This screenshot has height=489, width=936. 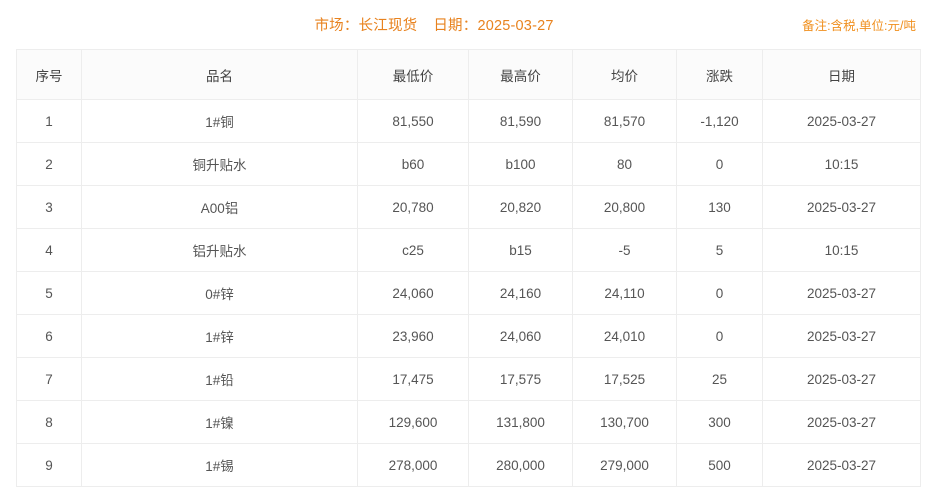 What do you see at coordinates (520, 465) in the screenshot?
I see `cell-high-price: 280,000` at bounding box center [520, 465].